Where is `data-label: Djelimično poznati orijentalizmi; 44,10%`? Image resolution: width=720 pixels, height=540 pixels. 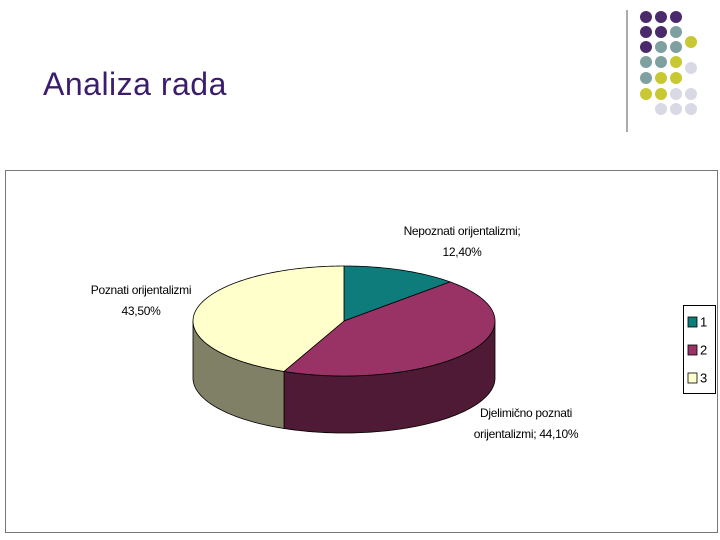
data-label: Djelimično poznati orijentalizmi; 44,10% is located at coordinates (526, 424).